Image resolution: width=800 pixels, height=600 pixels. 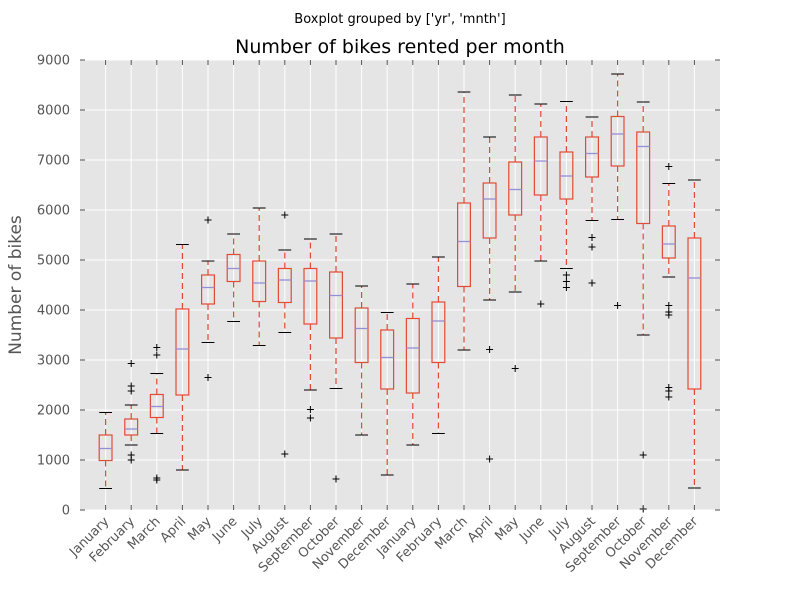 I want to click on y-tick-label: 7000, so click(x=53, y=161).